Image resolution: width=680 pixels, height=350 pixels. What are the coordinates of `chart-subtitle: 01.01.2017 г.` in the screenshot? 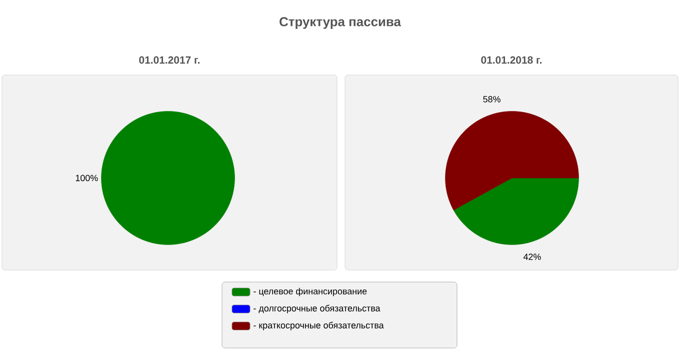 It's located at (169, 60).